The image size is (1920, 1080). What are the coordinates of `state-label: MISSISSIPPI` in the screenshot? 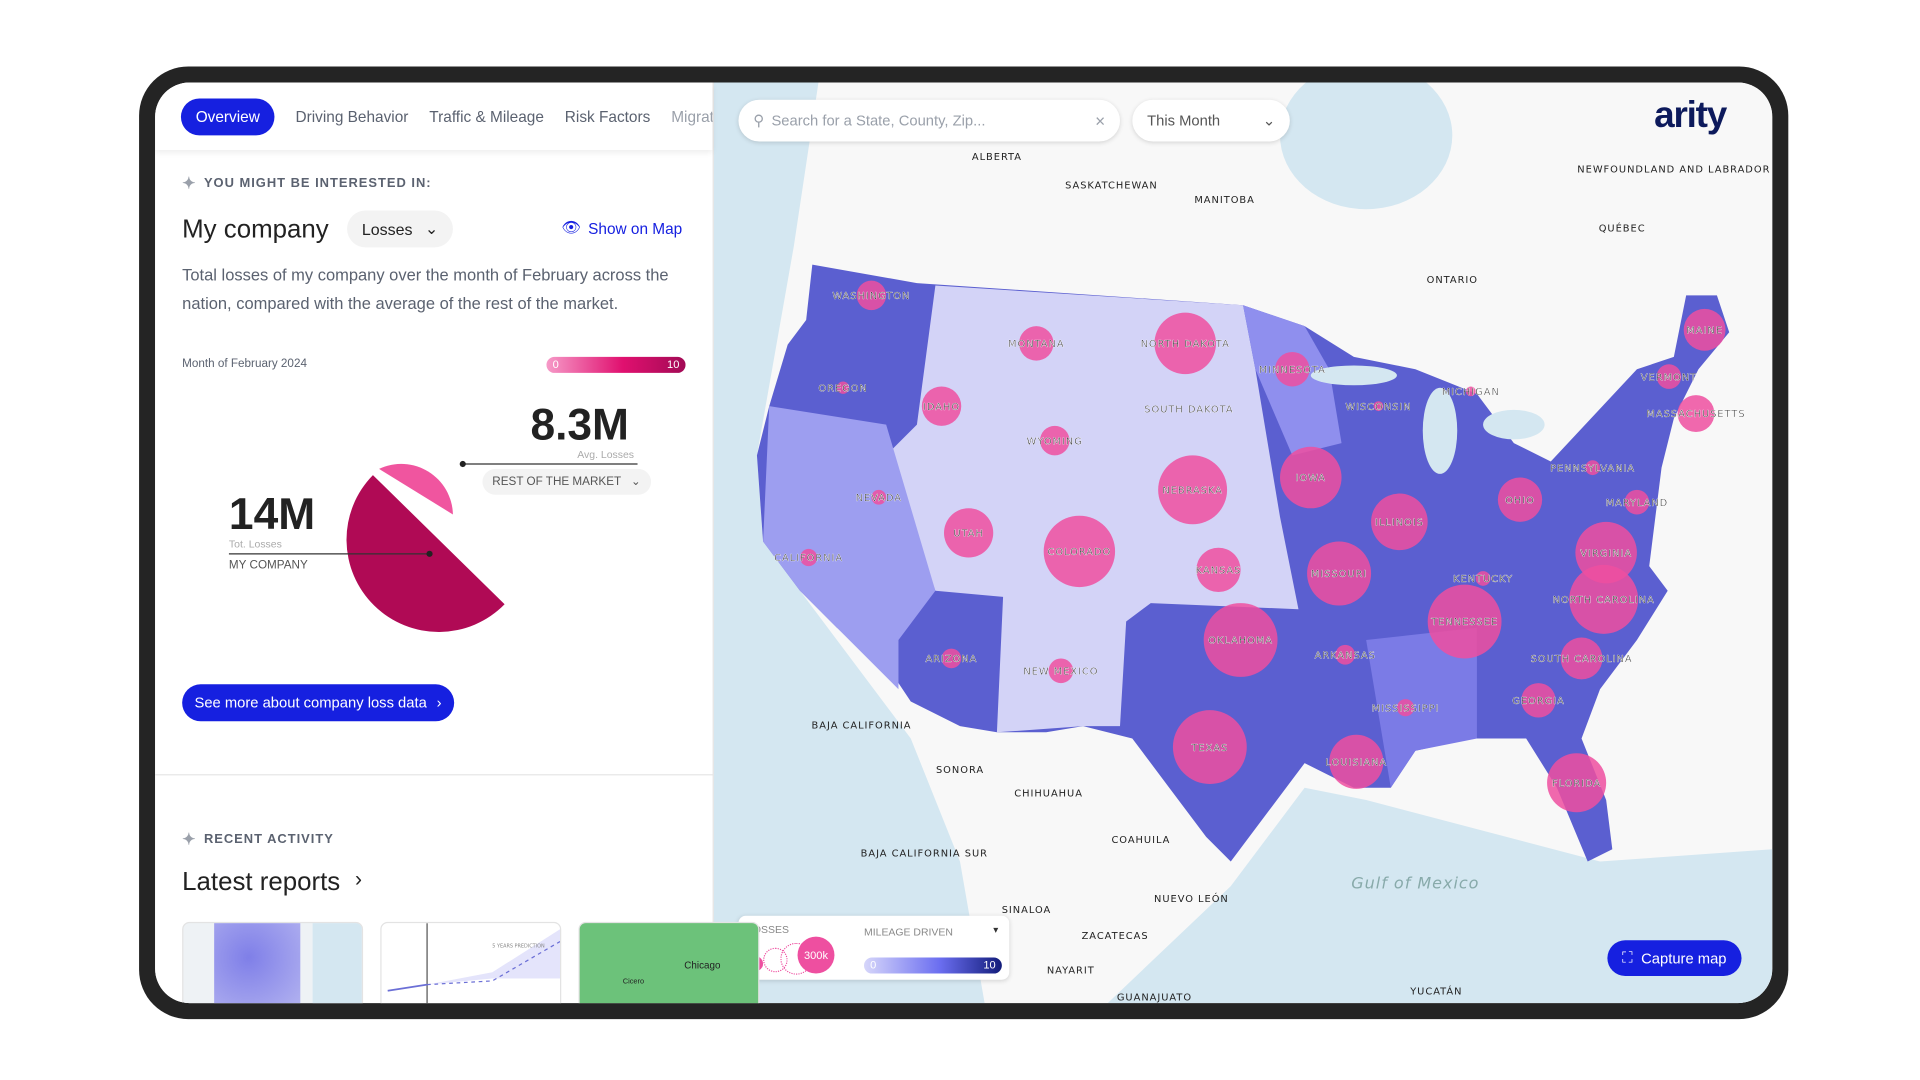 It's located at (1406, 708).